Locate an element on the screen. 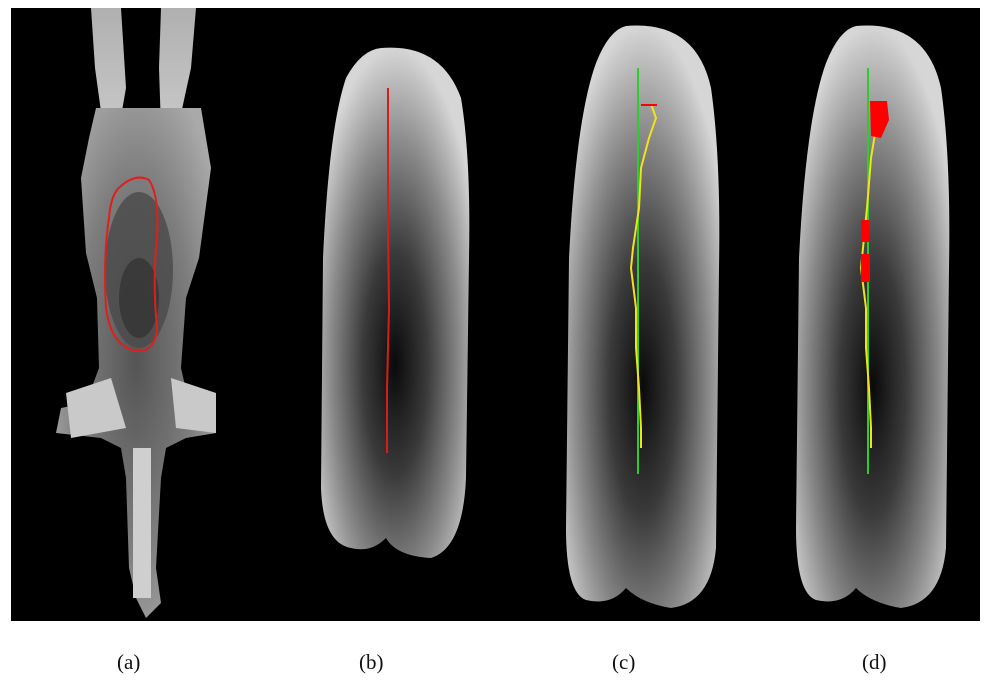  red-line is located at coordinates (388, 270).